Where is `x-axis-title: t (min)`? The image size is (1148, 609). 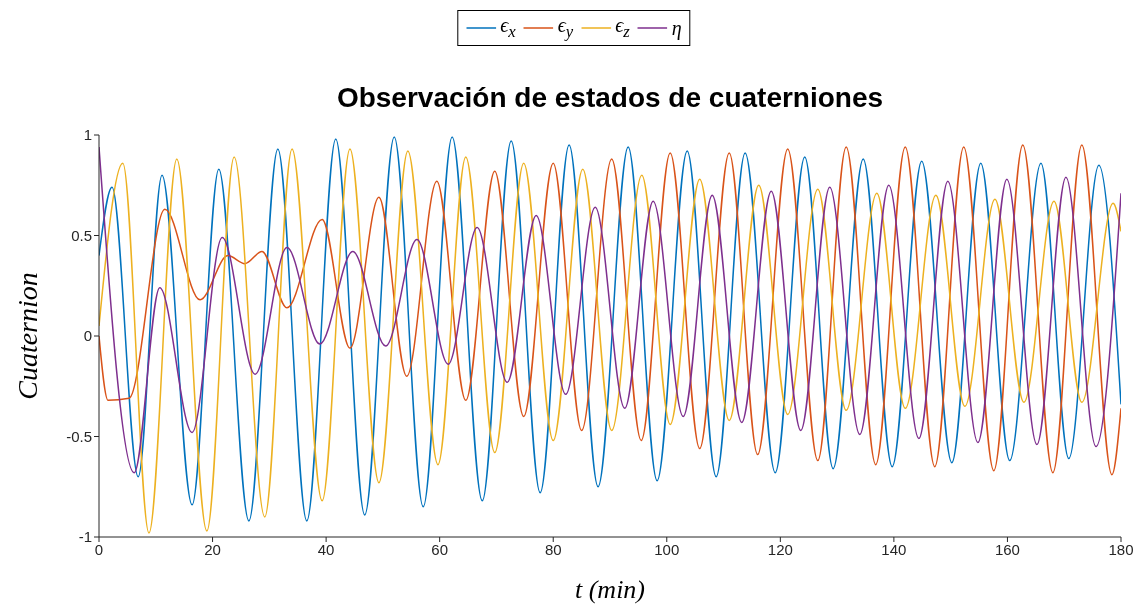 x-axis-title: t (min) is located at coordinates (609, 590).